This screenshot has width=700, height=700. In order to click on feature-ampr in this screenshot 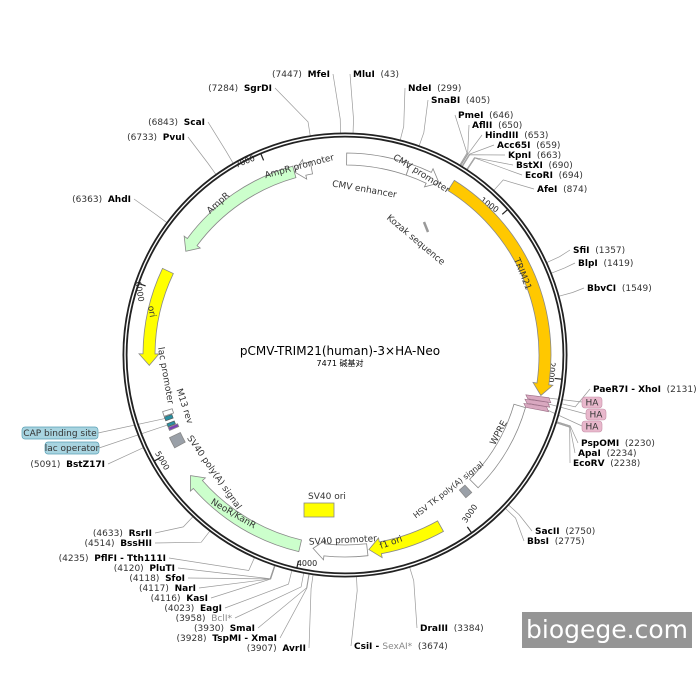, I will do `click(240, 208)`.